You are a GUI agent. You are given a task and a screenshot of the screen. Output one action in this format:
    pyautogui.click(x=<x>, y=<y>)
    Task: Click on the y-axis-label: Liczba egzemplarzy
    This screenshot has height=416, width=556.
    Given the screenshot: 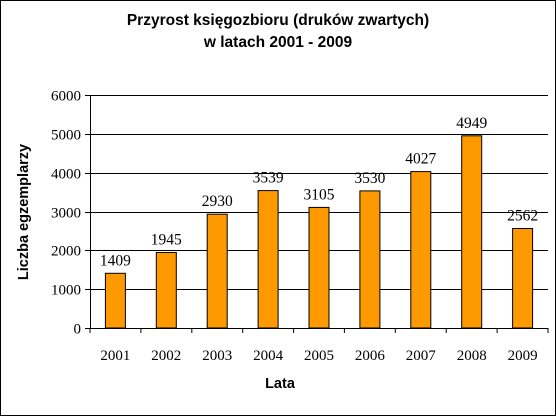 What is the action you would take?
    pyautogui.click(x=24, y=212)
    